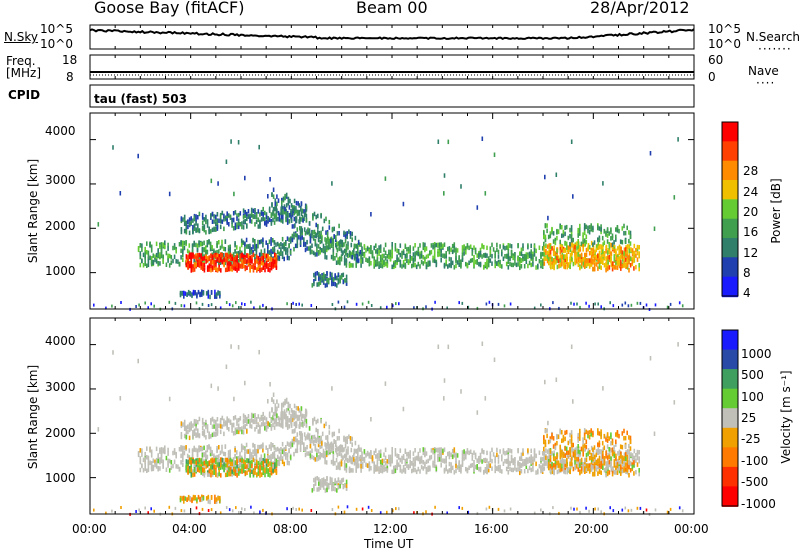  Describe the element at coordinates (392, 37) in the screenshot. I see `noise-panel` at that location.